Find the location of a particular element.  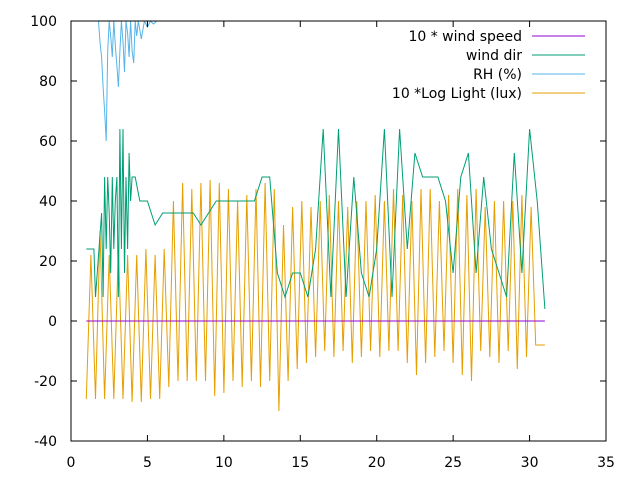

x-tick-label: 0 is located at coordinates (71, 463).